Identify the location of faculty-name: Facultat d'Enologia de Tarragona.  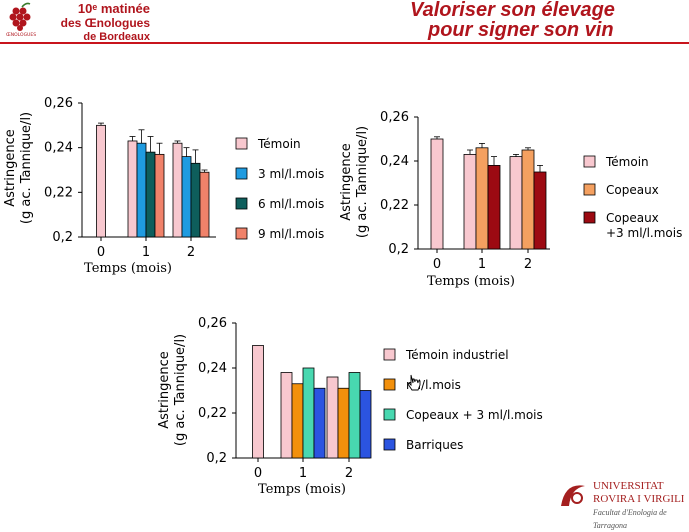
(630, 519).